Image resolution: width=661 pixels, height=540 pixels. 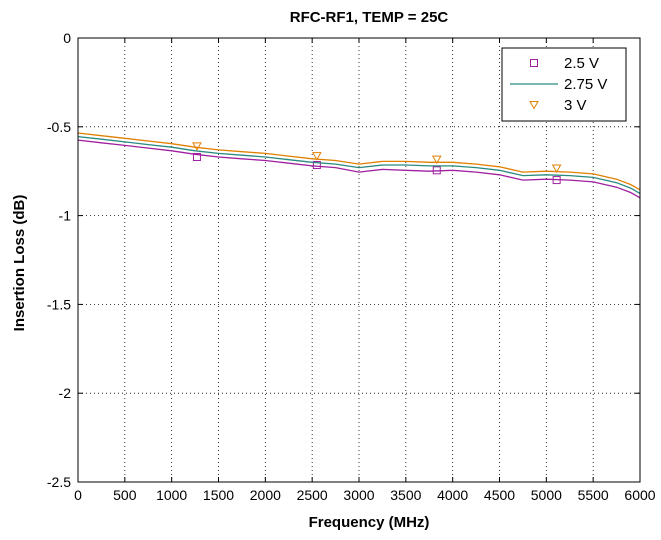 I want to click on y-tick-label: 0, so click(x=67, y=38).